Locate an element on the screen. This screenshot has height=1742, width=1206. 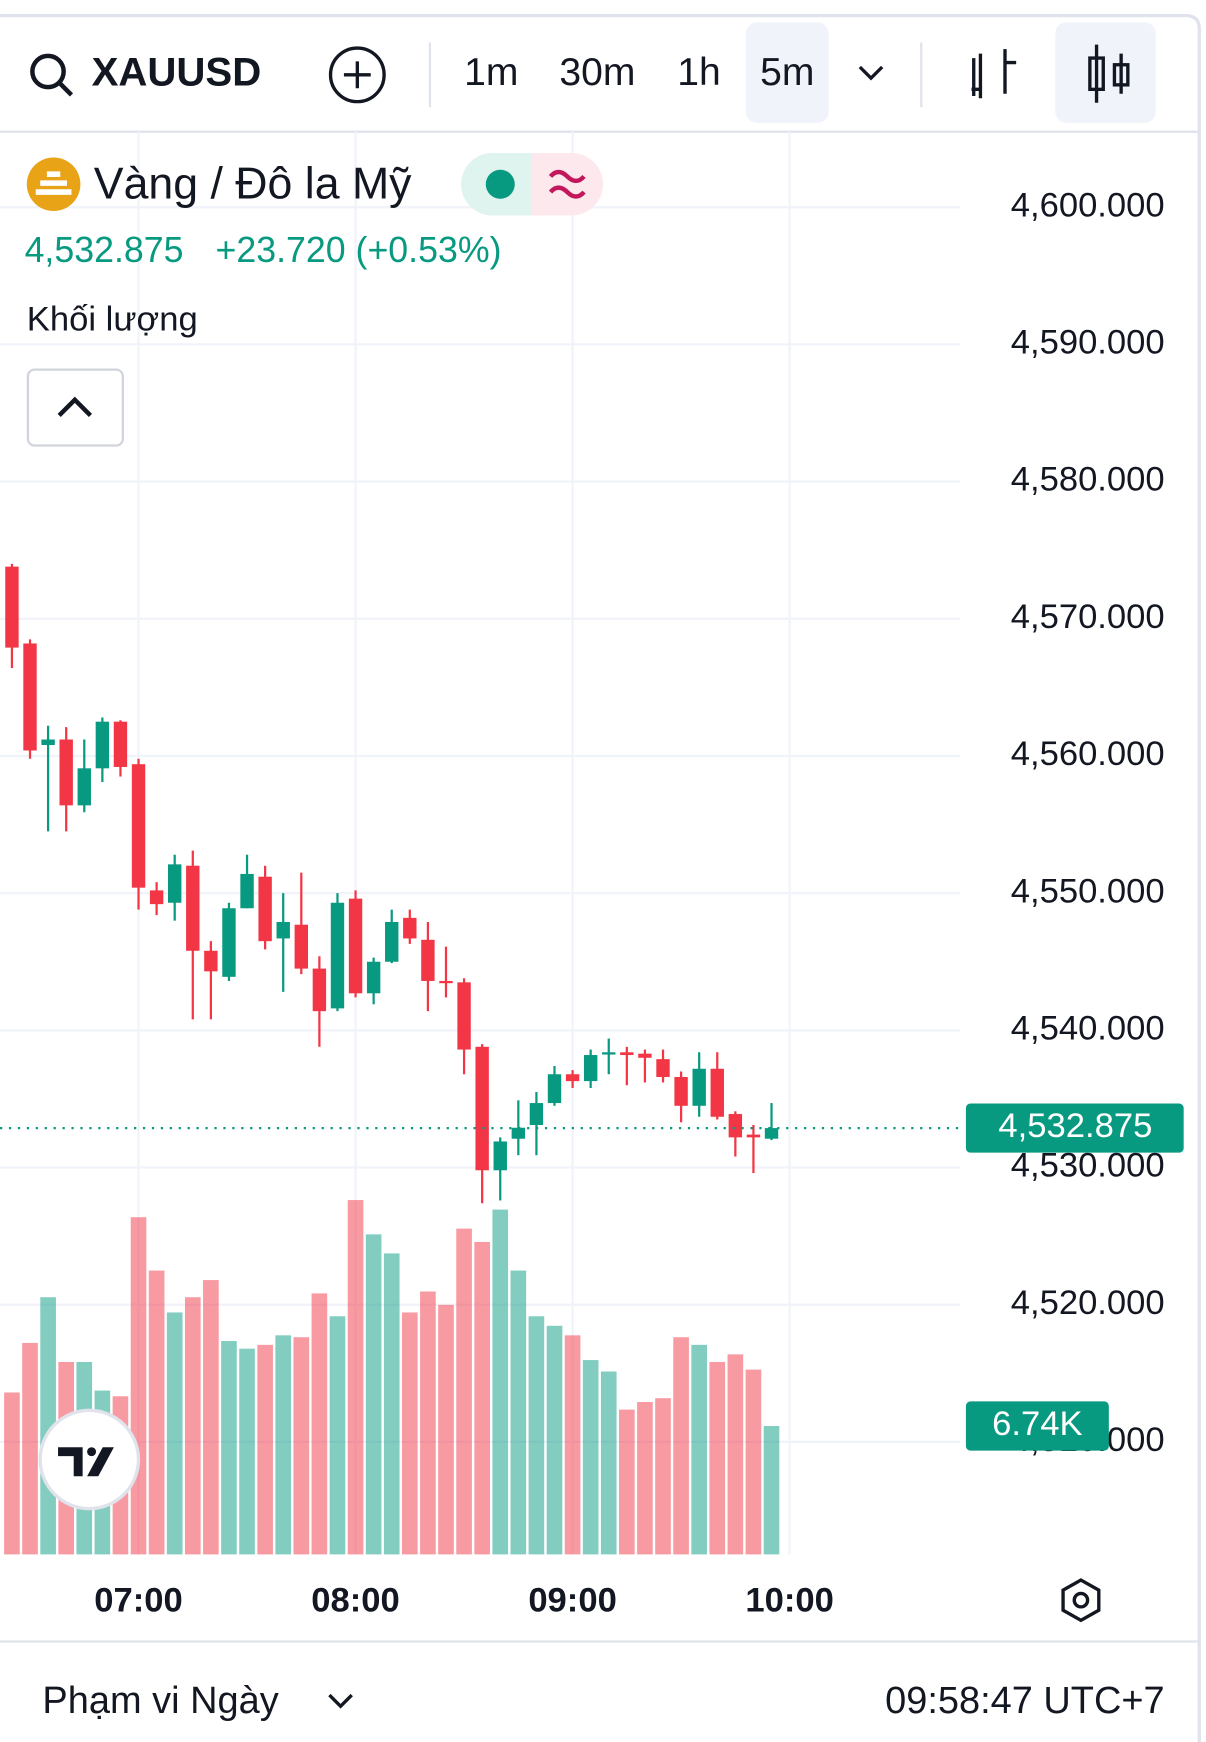
collapse-button is located at coordinates (75, 407).